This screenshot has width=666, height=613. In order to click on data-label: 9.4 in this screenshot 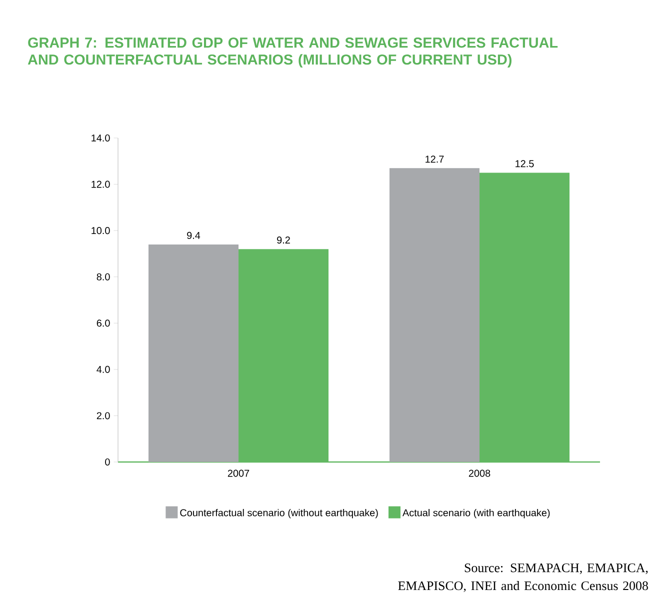, I will do `click(193, 235)`.